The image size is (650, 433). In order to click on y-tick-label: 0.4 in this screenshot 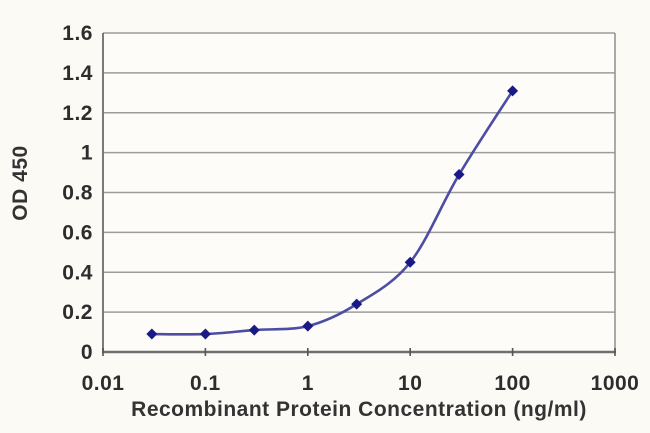, I will do `click(77, 272)`.